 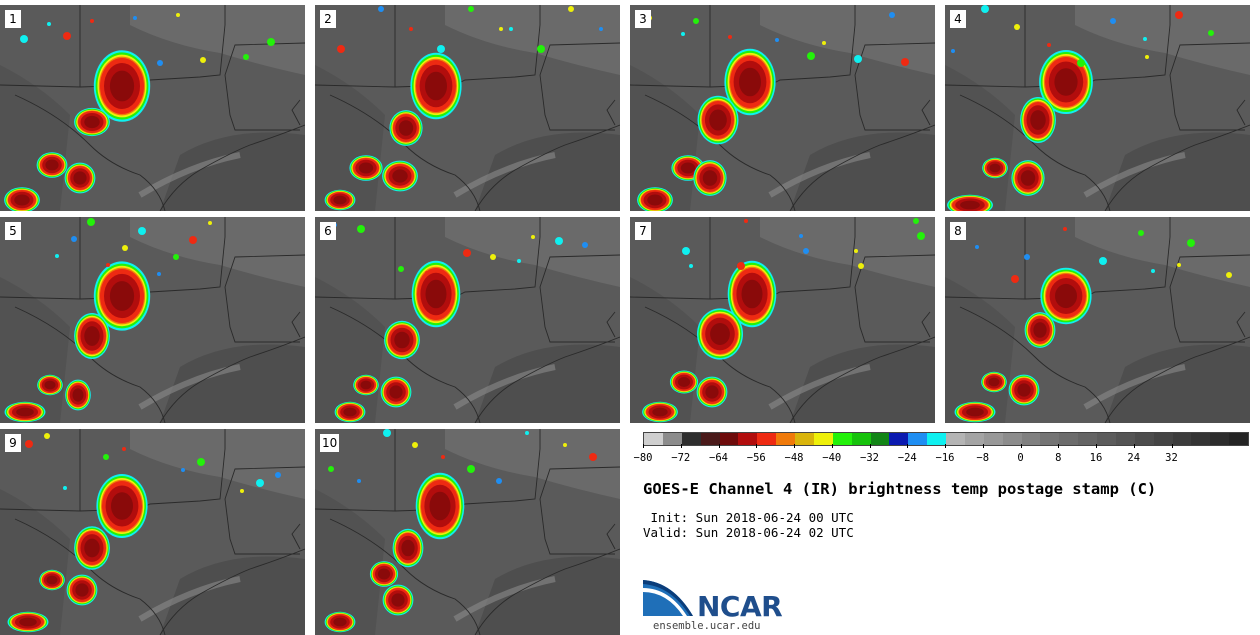 I want to click on panel-number: 4, so click(x=958, y=19).